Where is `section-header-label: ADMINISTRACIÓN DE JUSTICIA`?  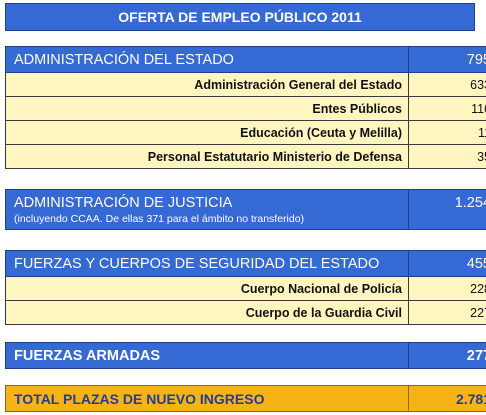
section-header-label: ADMINISTRACIÓN DE JUSTICIA is located at coordinates (123, 203).